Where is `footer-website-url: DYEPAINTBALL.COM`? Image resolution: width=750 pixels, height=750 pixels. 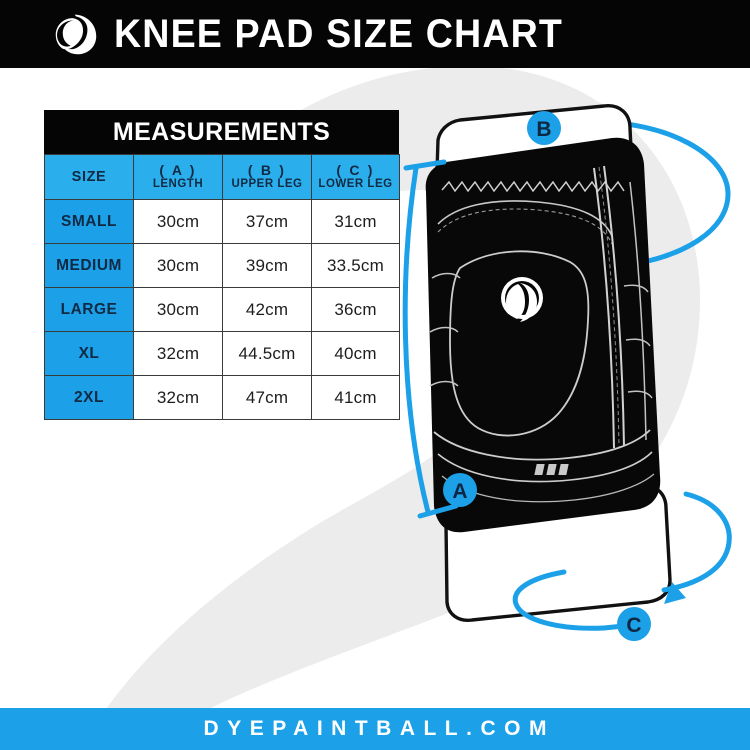
footer-website-url: DYEPAINTBALL.COM is located at coordinates (379, 728).